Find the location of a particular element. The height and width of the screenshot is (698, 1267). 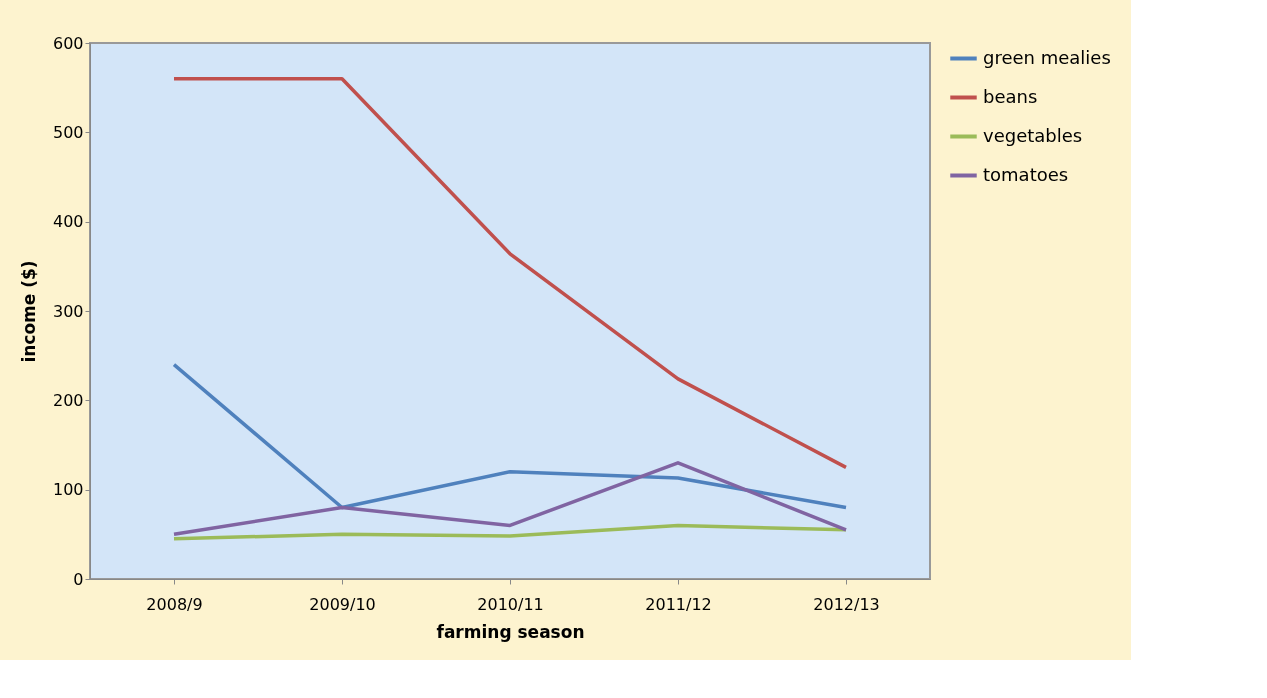

y-tick-label: 300 is located at coordinates (68, 311).